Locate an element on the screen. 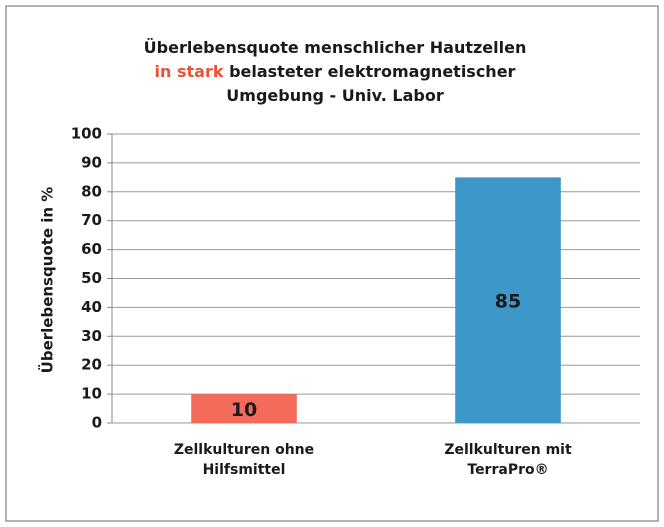 Image resolution: width=664 pixels, height=527 pixels. chart-title: Umgebung - Univ. Labor is located at coordinates (335, 95).